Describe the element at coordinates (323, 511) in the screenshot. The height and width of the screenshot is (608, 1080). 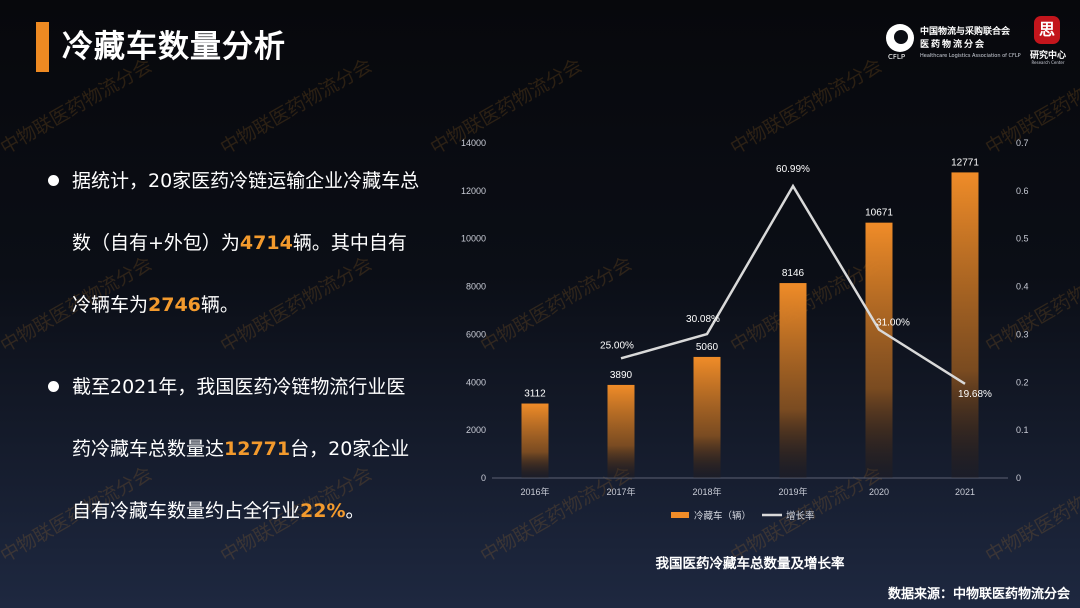
I see `highlight-number: 22%` at that location.